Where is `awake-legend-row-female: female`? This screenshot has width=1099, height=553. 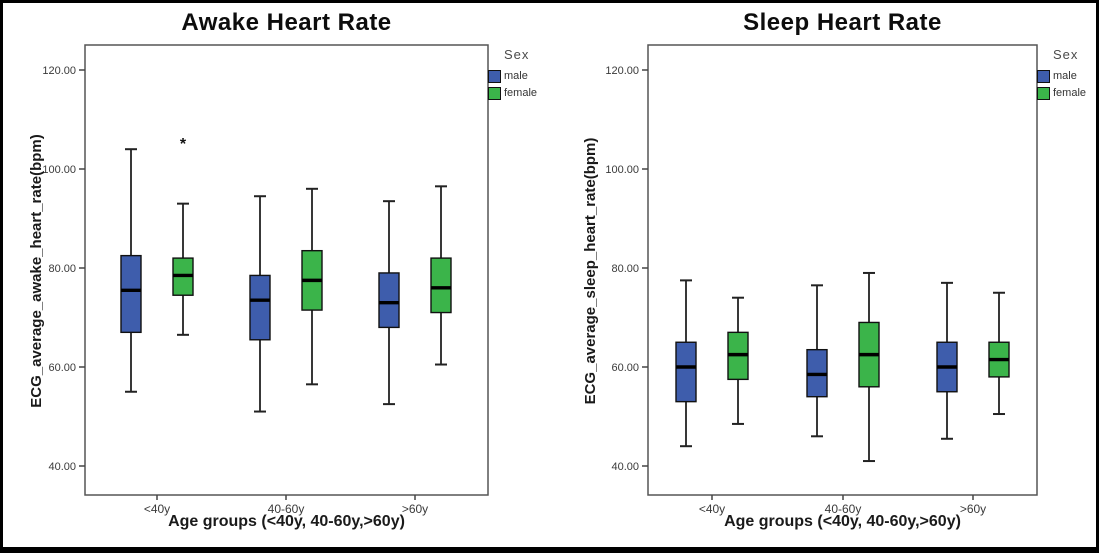 awake-legend-row-female: female is located at coordinates (523, 93).